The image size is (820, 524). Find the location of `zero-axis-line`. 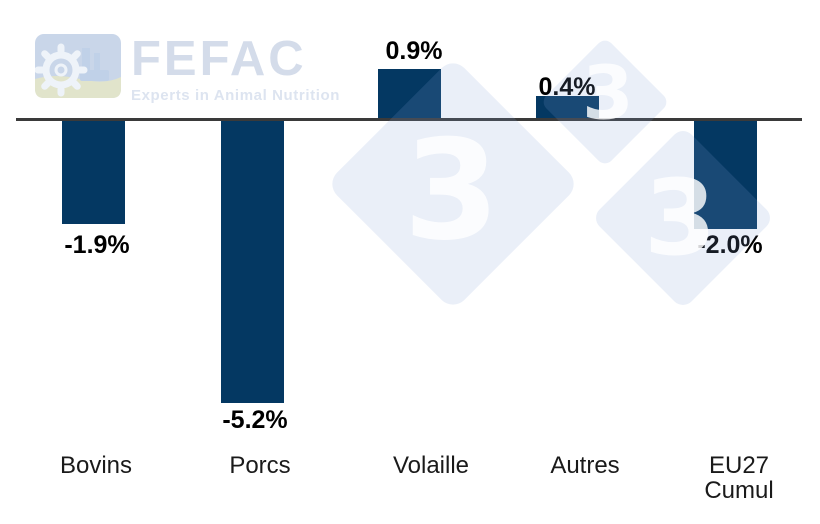

zero-axis-line is located at coordinates (409, 119).